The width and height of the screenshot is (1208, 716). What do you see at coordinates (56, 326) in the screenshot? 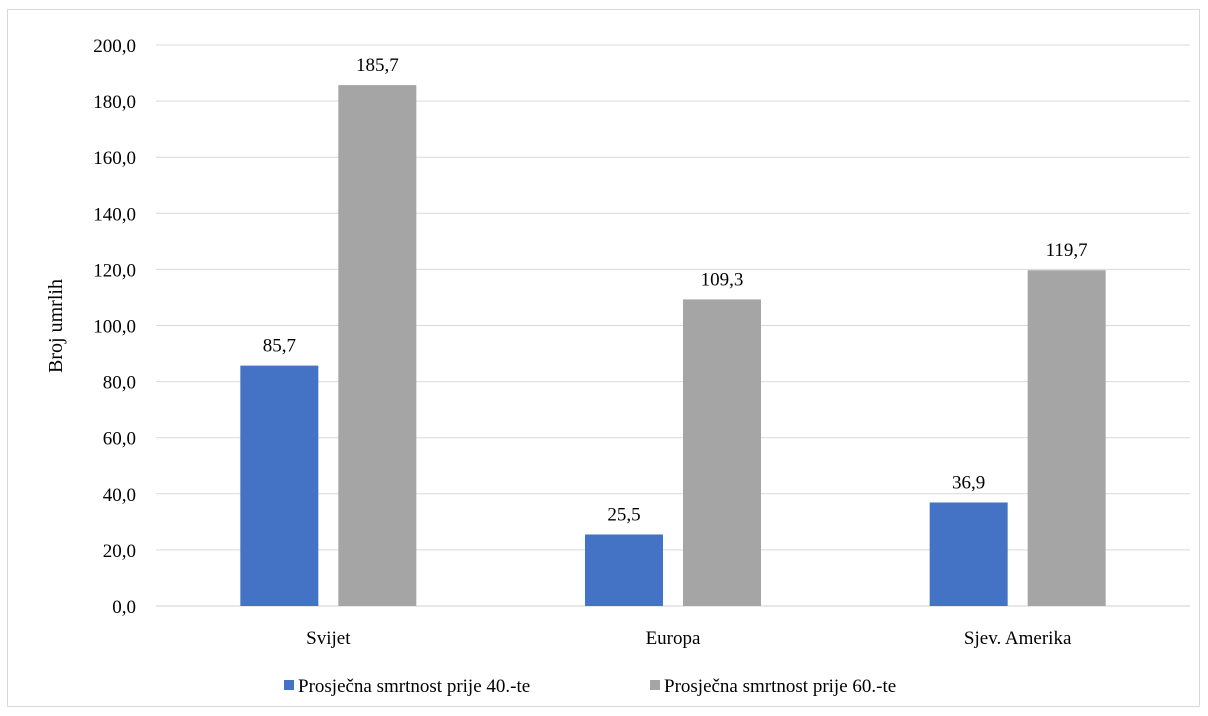
I see `y-axis-label: Broj umrlih` at bounding box center [56, 326].